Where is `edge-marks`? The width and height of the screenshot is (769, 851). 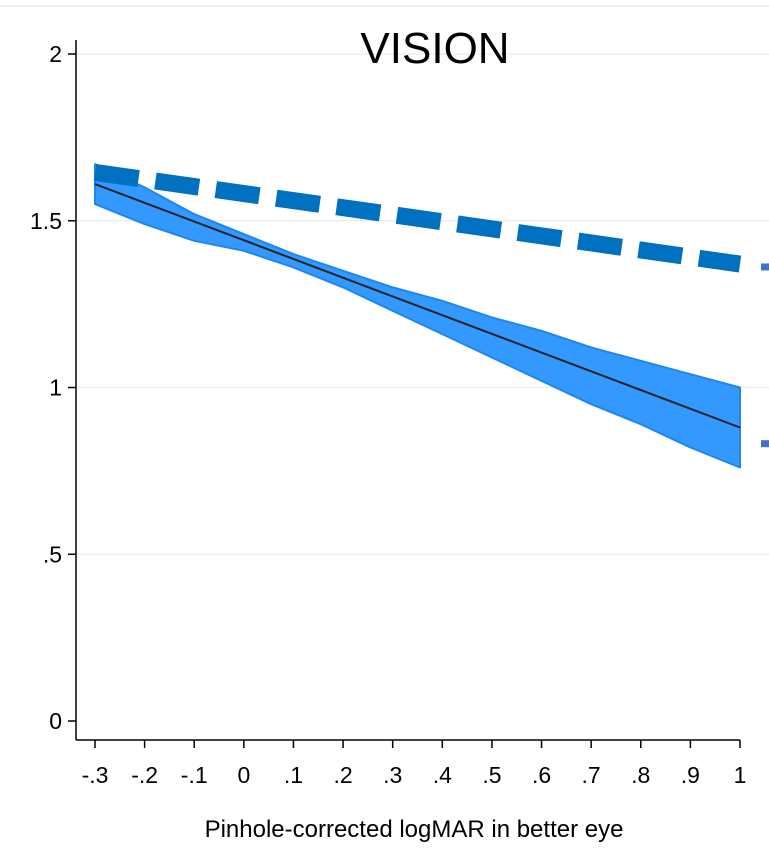 edge-marks is located at coordinates (765, 355).